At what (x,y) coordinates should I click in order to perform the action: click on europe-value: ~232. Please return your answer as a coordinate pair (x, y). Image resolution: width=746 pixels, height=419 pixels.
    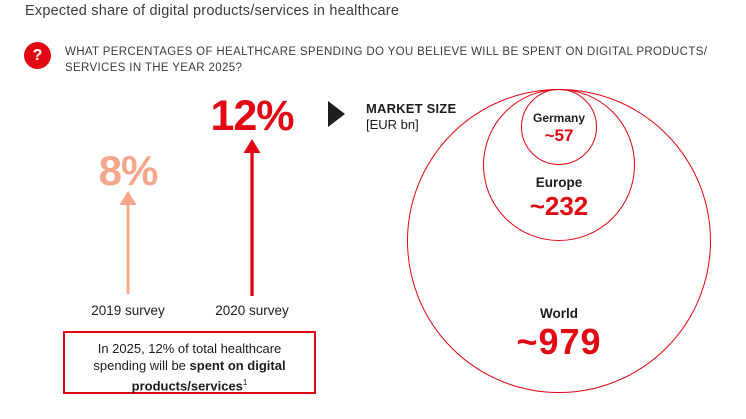
    Looking at the image, I should click on (559, 206).